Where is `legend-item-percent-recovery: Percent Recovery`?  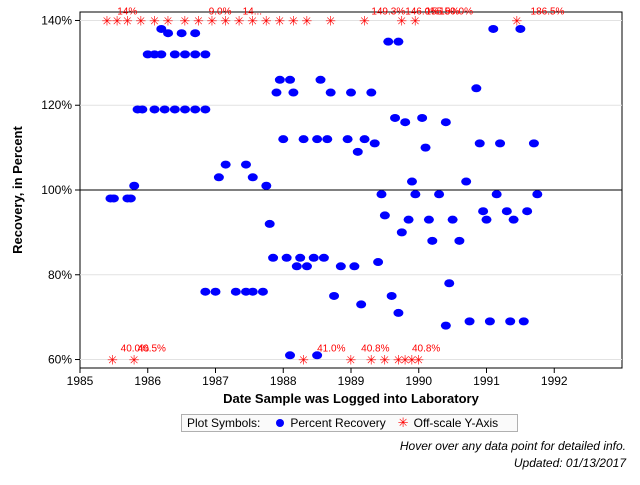
legend-item-percent-recovery: Percent Recovery is located at coordinates (331, 423).